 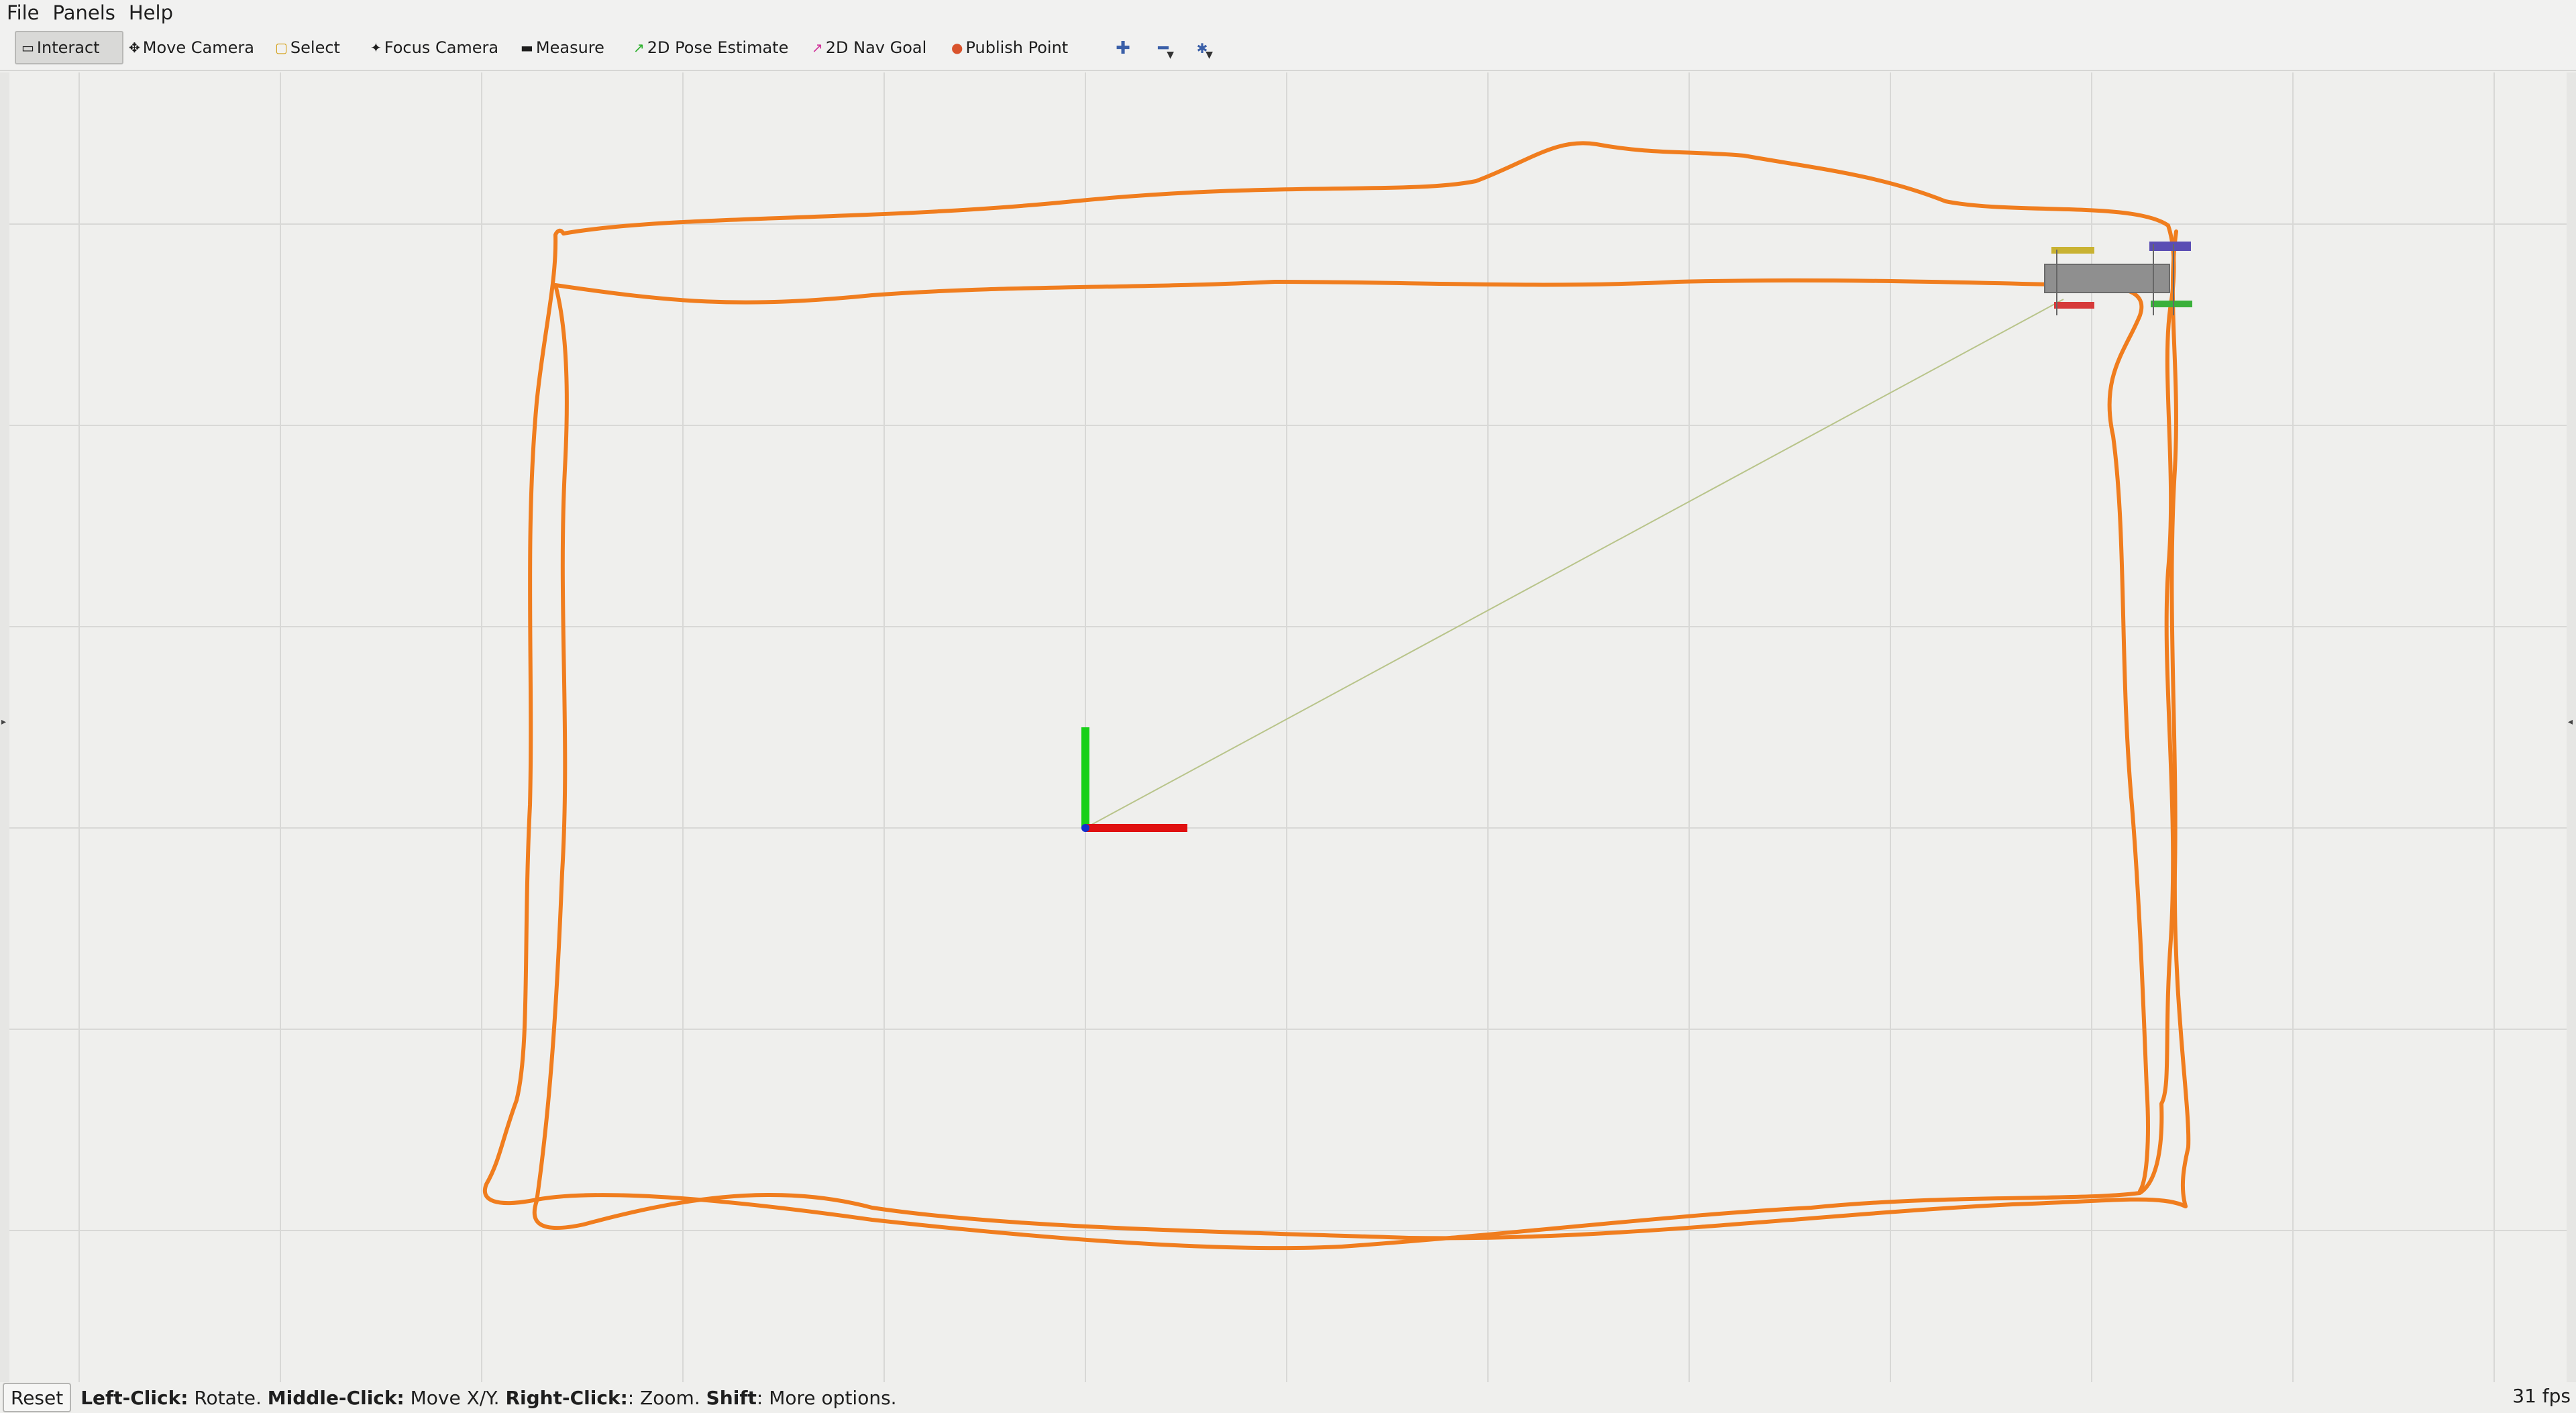 What do you see at coordinates (1134, 779) in the screenshot?
I see `origin-axes` at bounding box center [1134, 779].